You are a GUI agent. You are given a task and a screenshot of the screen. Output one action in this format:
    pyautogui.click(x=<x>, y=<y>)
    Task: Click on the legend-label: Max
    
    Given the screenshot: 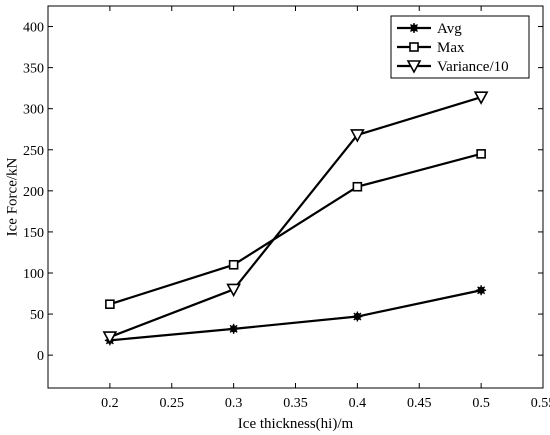 What is the action you would take?
    pyautogui.click(x=451, y=48)
    